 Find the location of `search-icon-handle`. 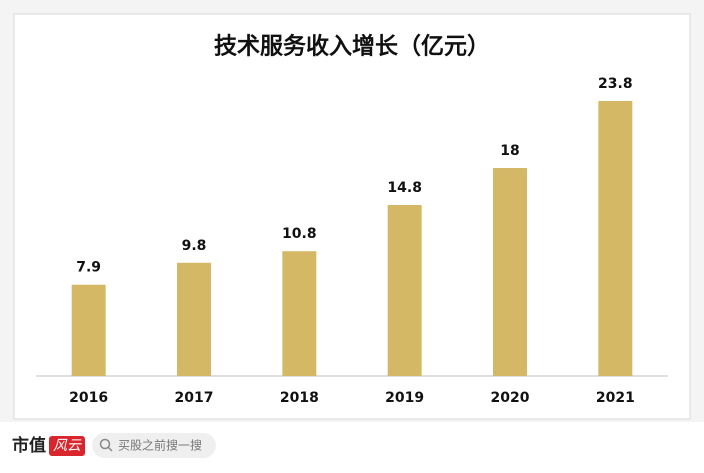

search-icon-handle is located at coordinates (110, 449).